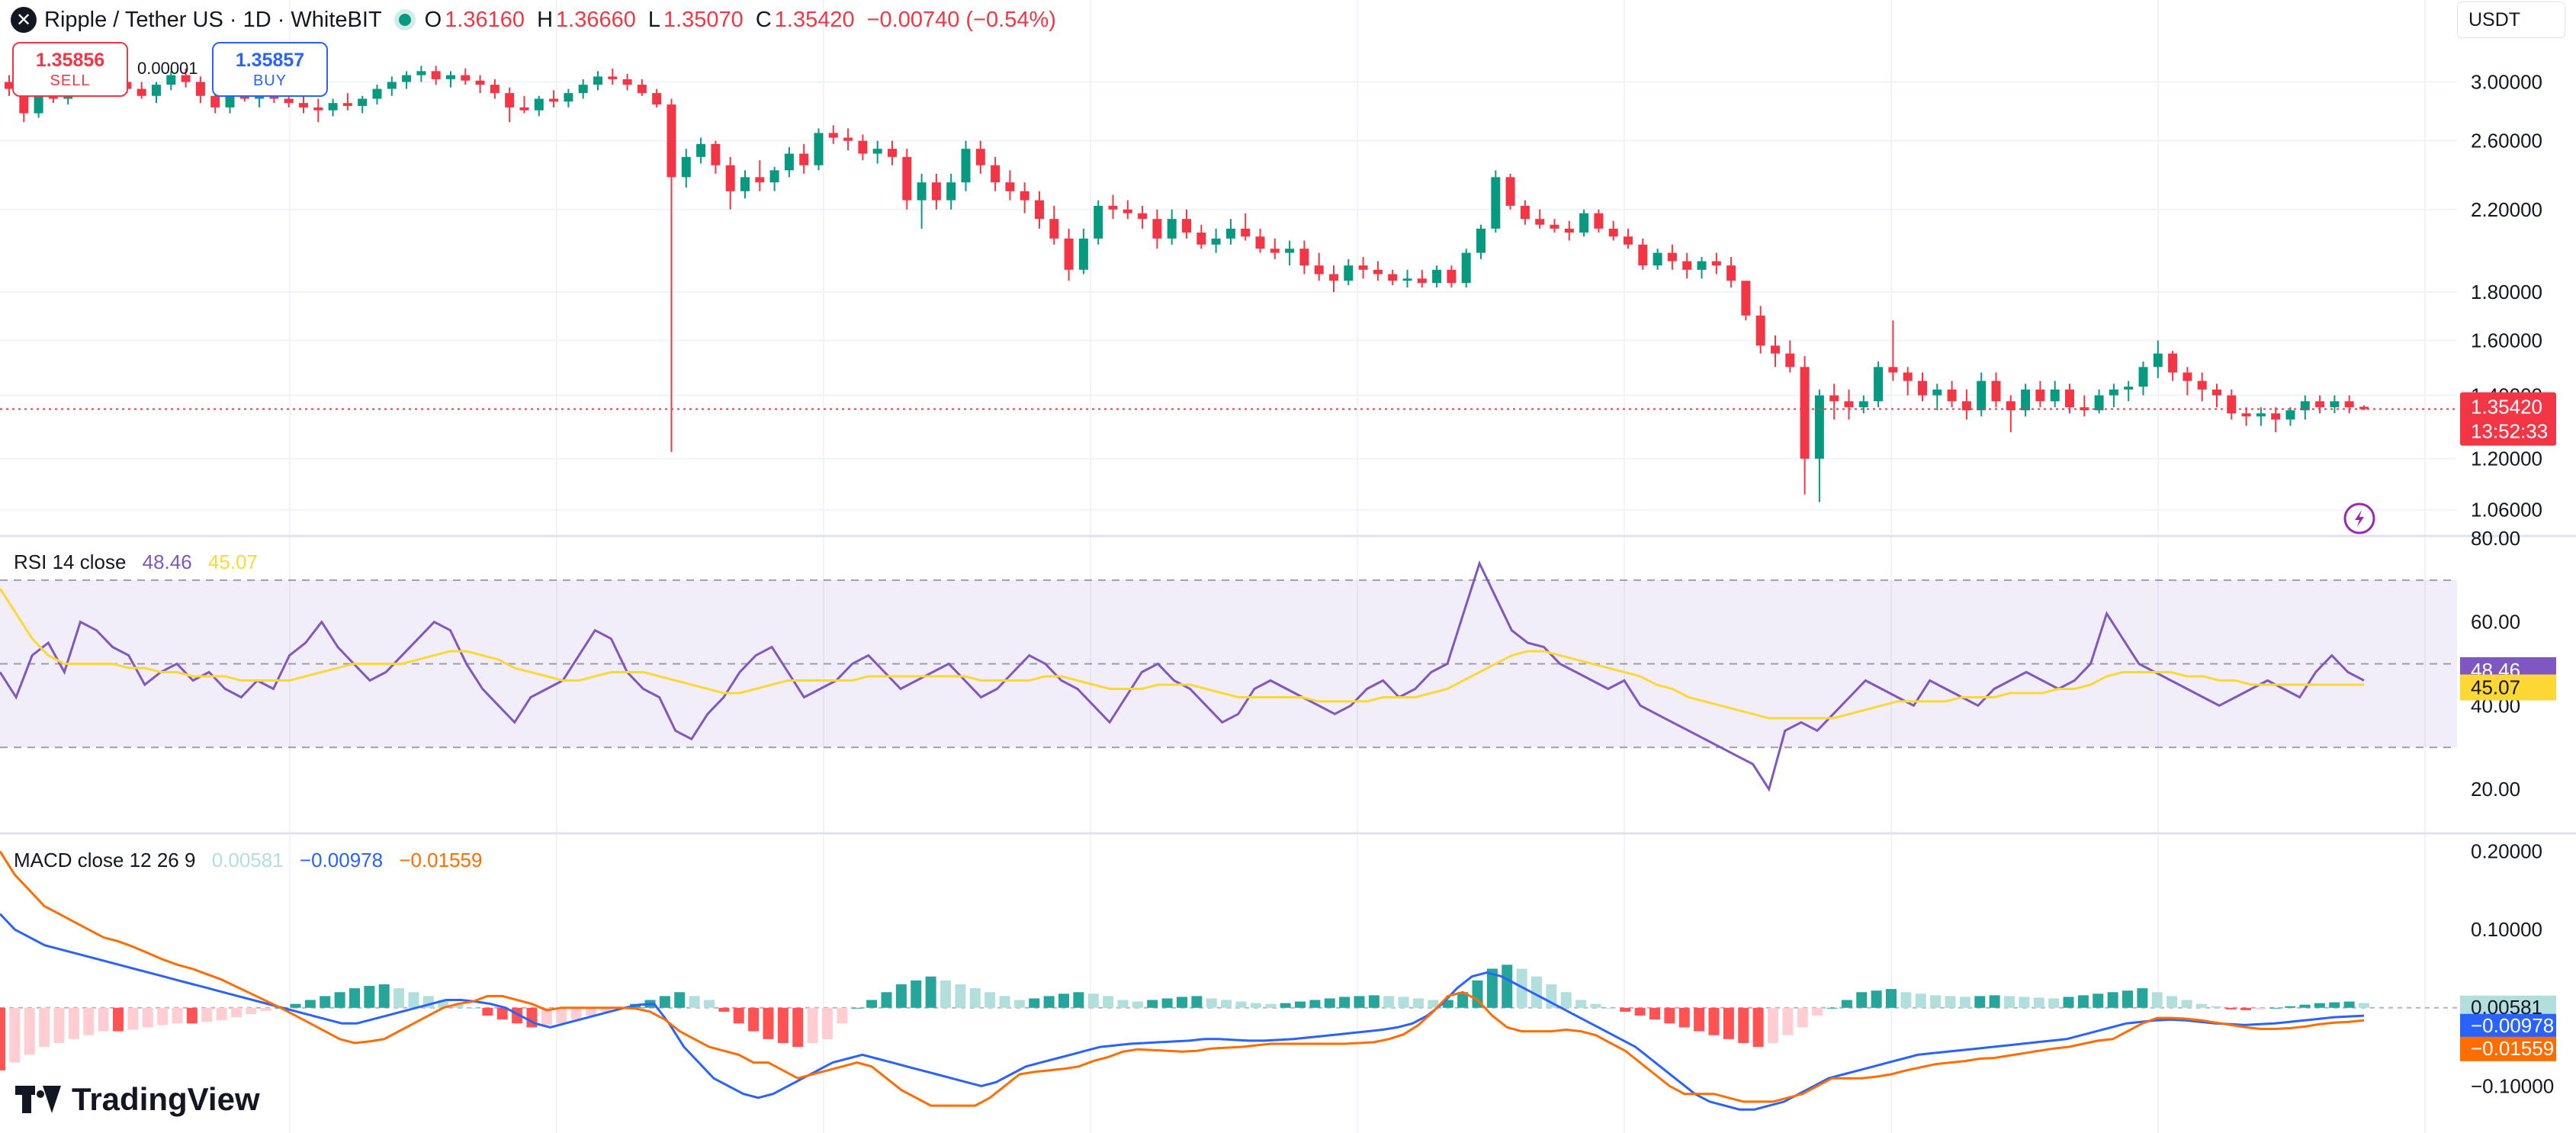 The image size is (2576, 1133). What do you see at coordinates (213, 19) in the screenshot?
I see `symbol-title: Ripple / Tether US · 1D · WhiteBIT` at bounding box center [213, 19].